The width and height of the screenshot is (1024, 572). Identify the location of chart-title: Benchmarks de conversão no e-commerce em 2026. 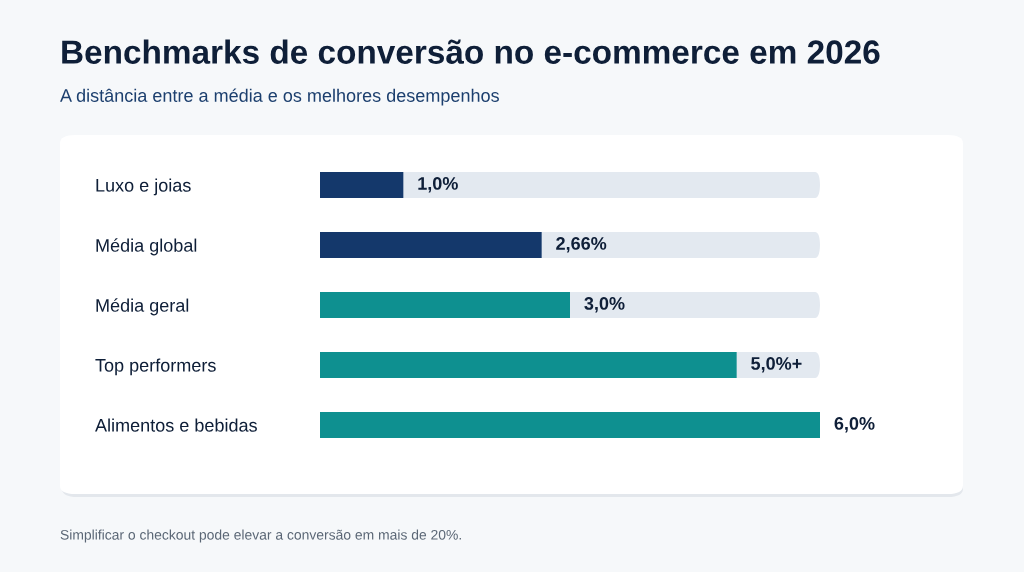
(471, 51).